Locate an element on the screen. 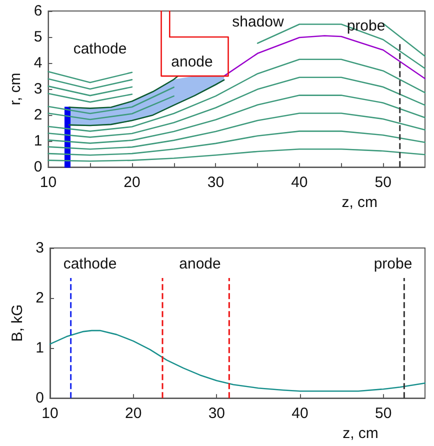  y-tick-label: 6 is located at coordinates (38, 11).